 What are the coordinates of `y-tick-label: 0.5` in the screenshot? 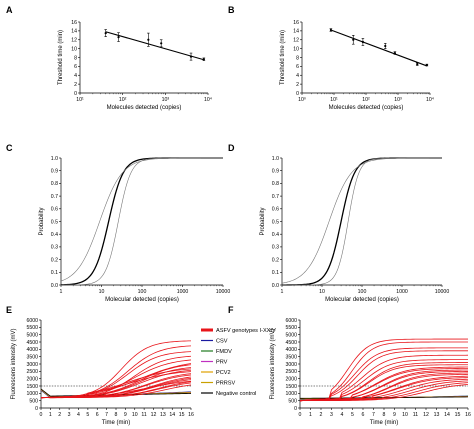 It's located at (54, 222).